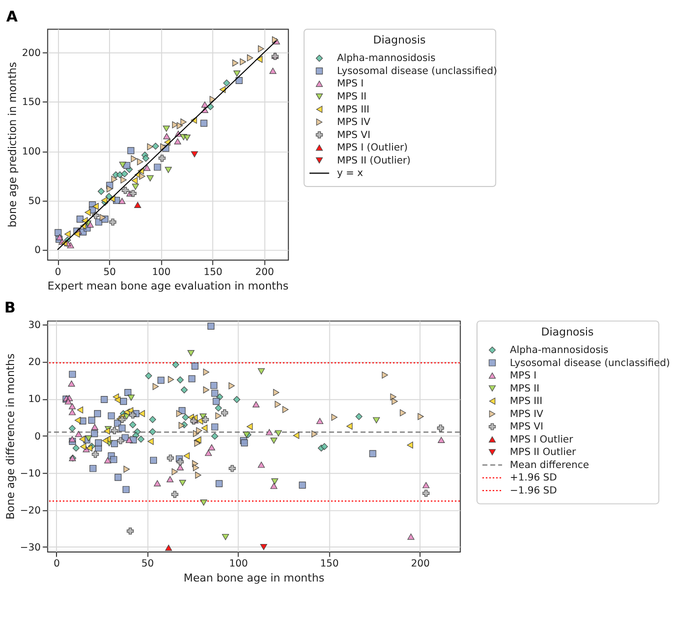  What do you see at coordinates (374, 160) in the screenshot?
I see `legend-label: MPS II (Outlier)` at bounding box center [374, 160].